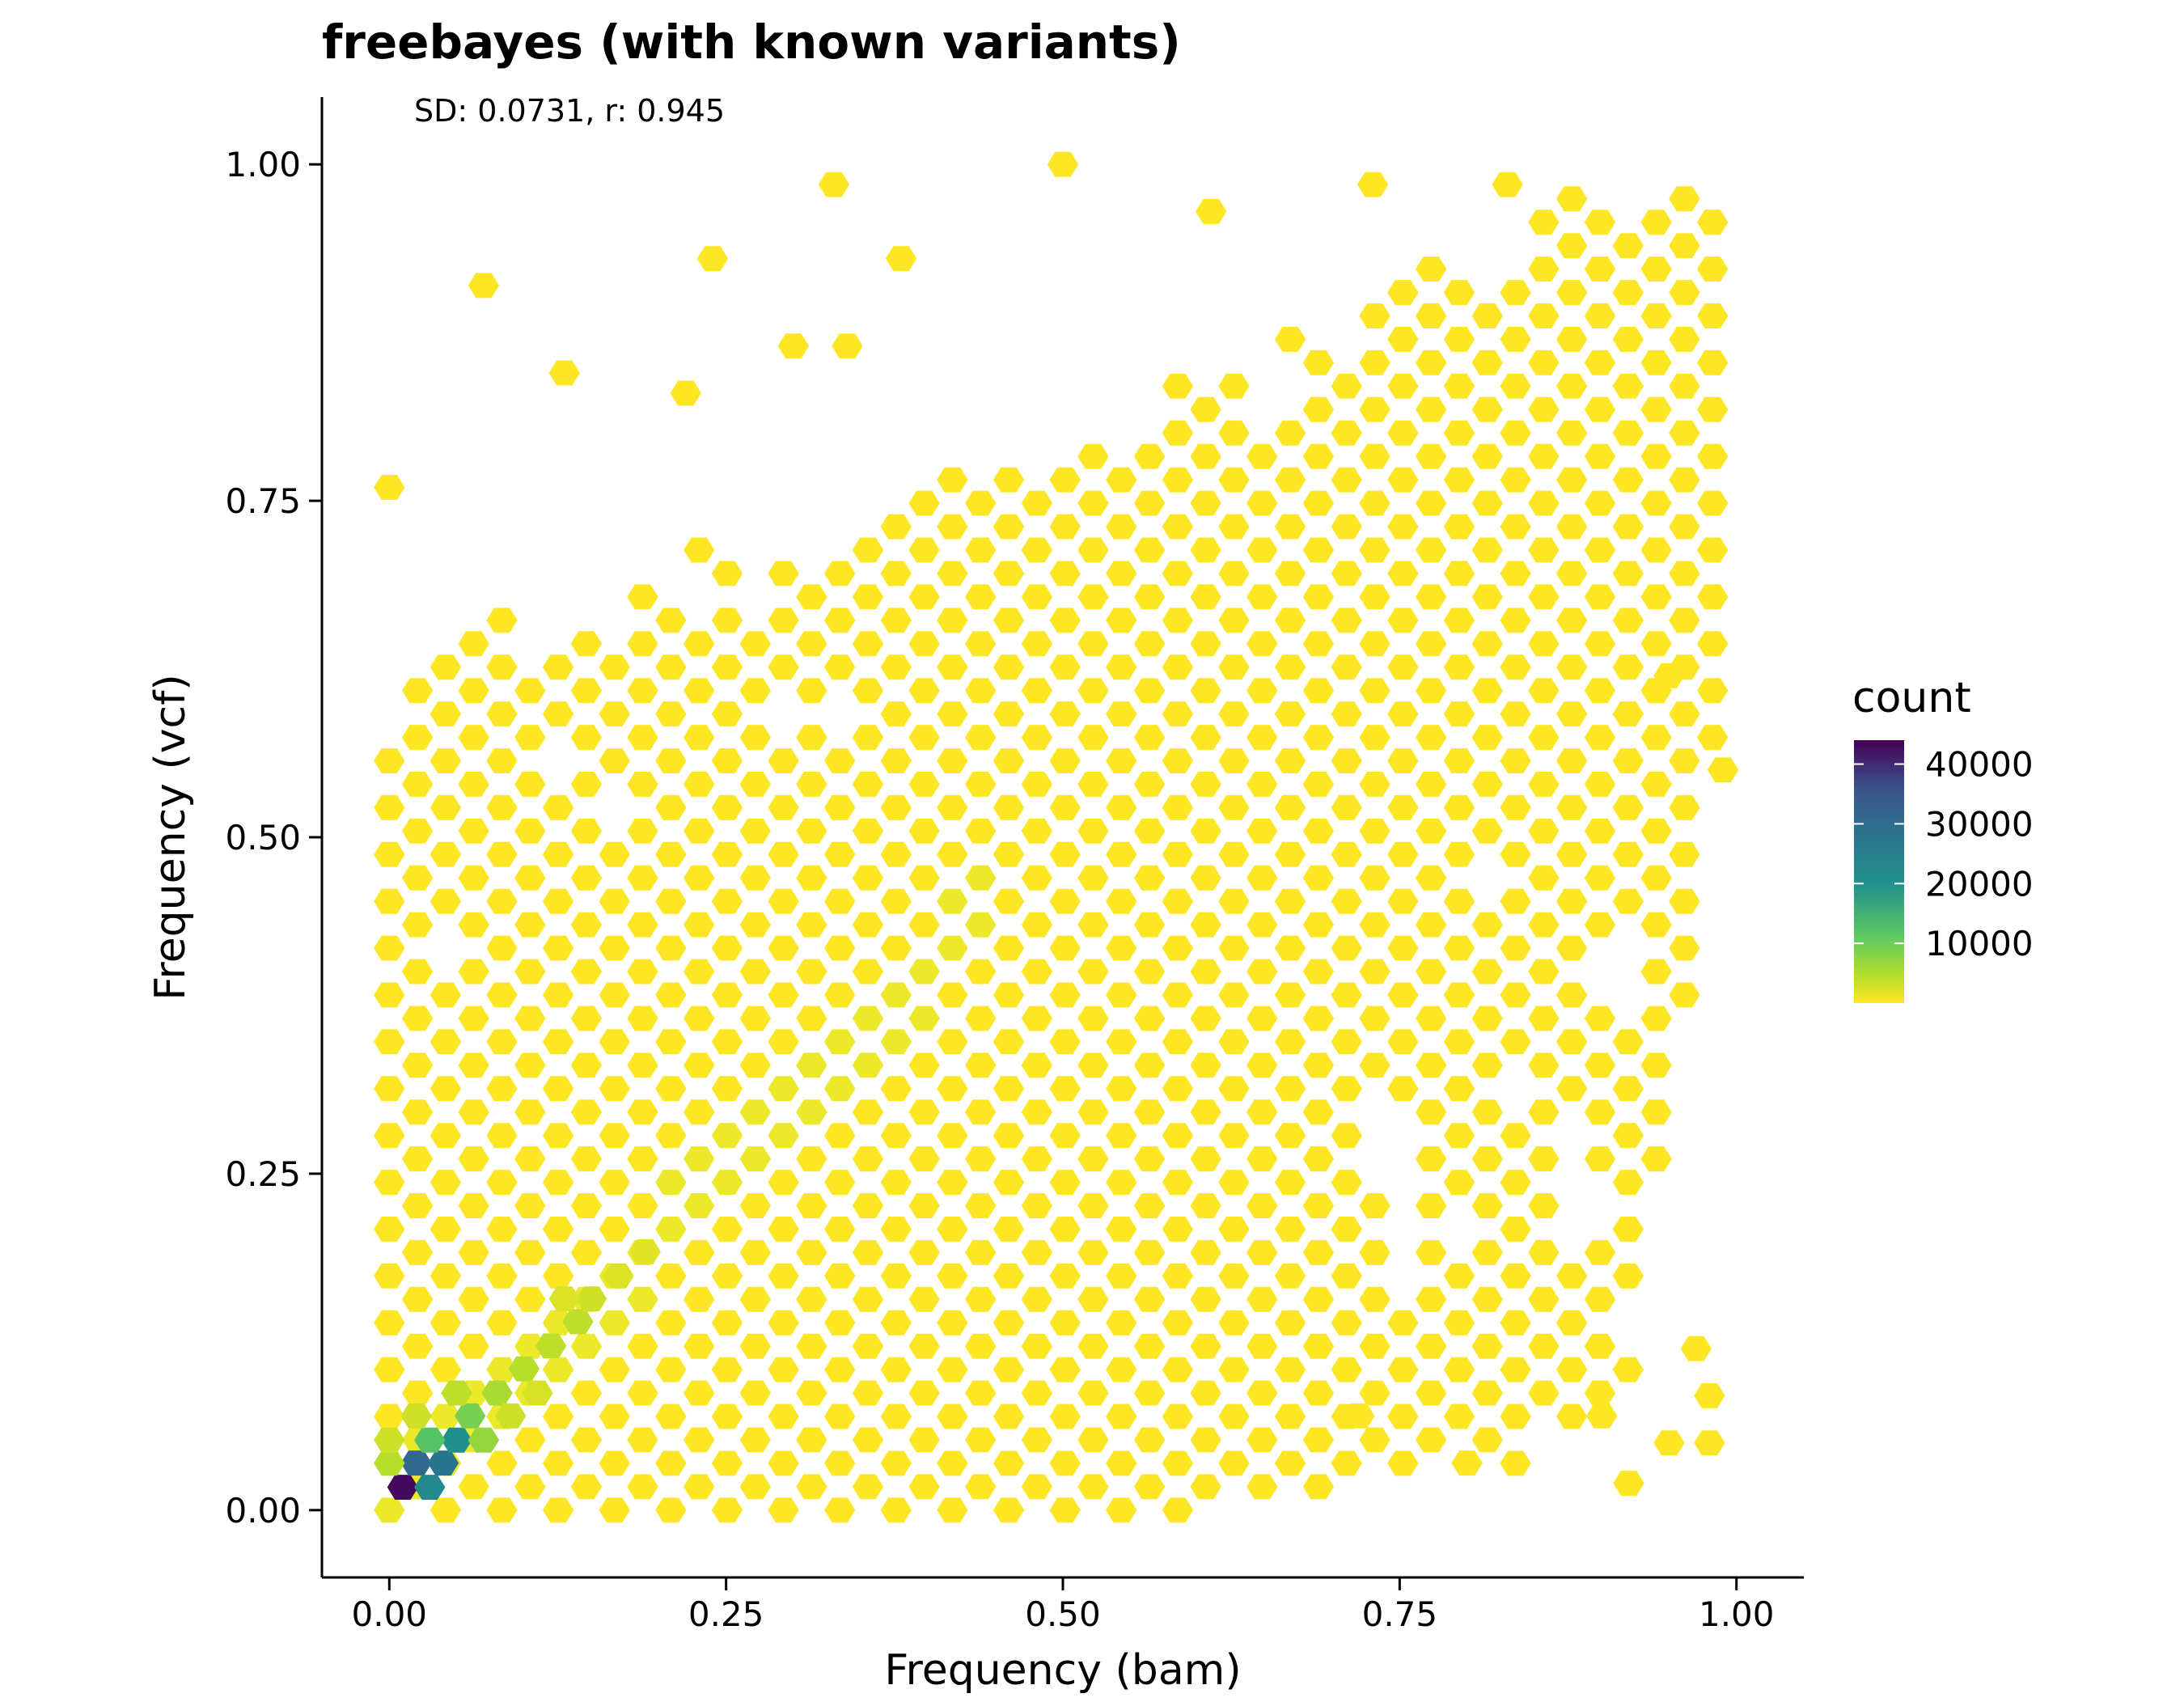  What do you see at coordinates (1943, 838) in the screenshot?
I see `legend: count 40000 30000 20000 10000` at bounding box center [1943, 838].